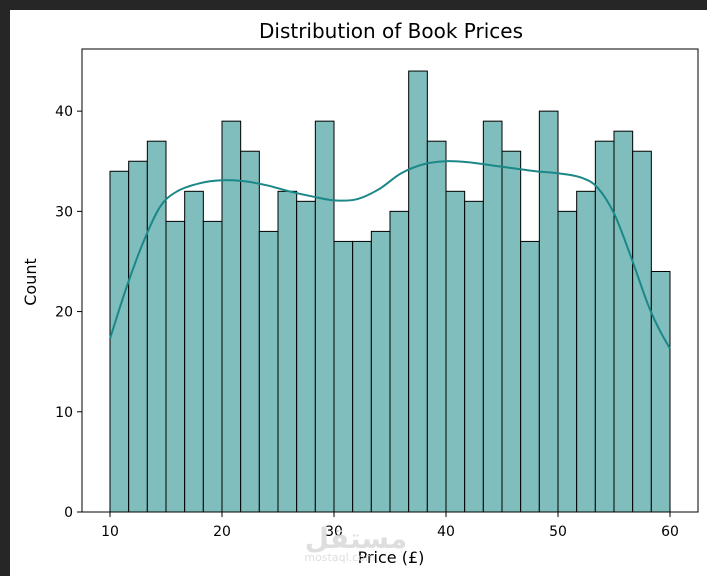 The height and width of the screenshot is (576, 707). I want to click on x-axis-label: Price (£), so click(391, 557).